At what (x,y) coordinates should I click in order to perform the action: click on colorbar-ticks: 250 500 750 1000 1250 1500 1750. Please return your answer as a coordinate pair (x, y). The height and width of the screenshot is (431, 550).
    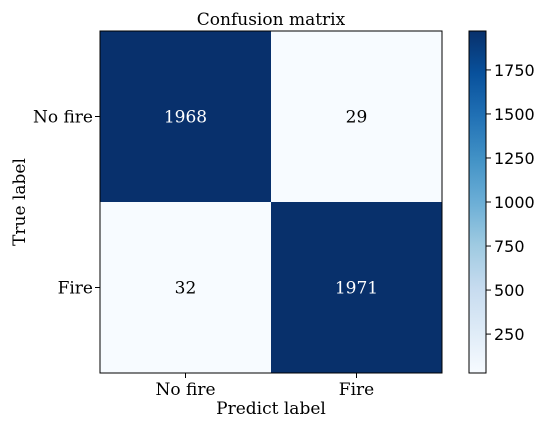
    Looking at the image, I should click on (510, 202).